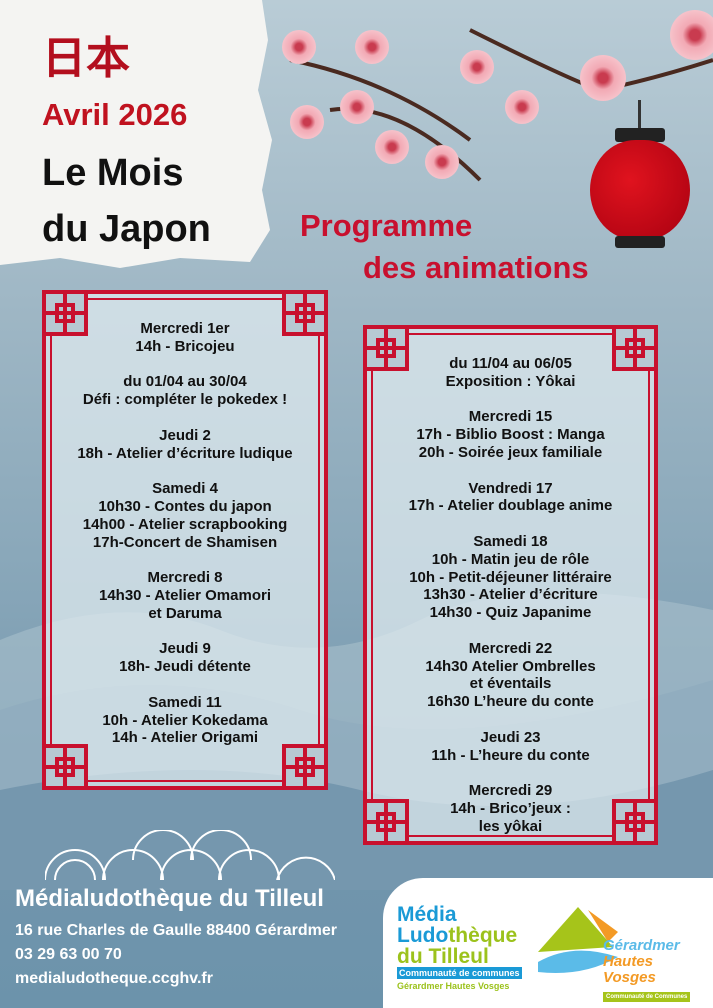  Describe the element at coordinates (510, 648) in the screenshot. I see `event-date: Mercredi 22` at that location.